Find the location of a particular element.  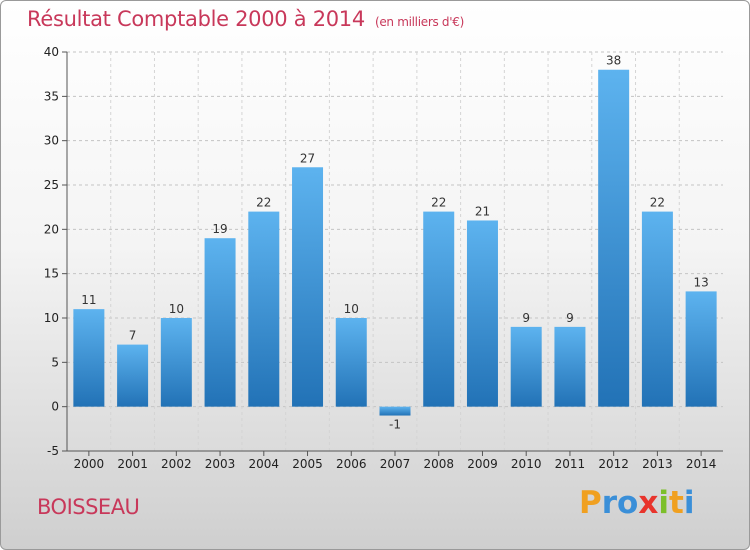

data-label: -1 is located at coordinates (395, 425).